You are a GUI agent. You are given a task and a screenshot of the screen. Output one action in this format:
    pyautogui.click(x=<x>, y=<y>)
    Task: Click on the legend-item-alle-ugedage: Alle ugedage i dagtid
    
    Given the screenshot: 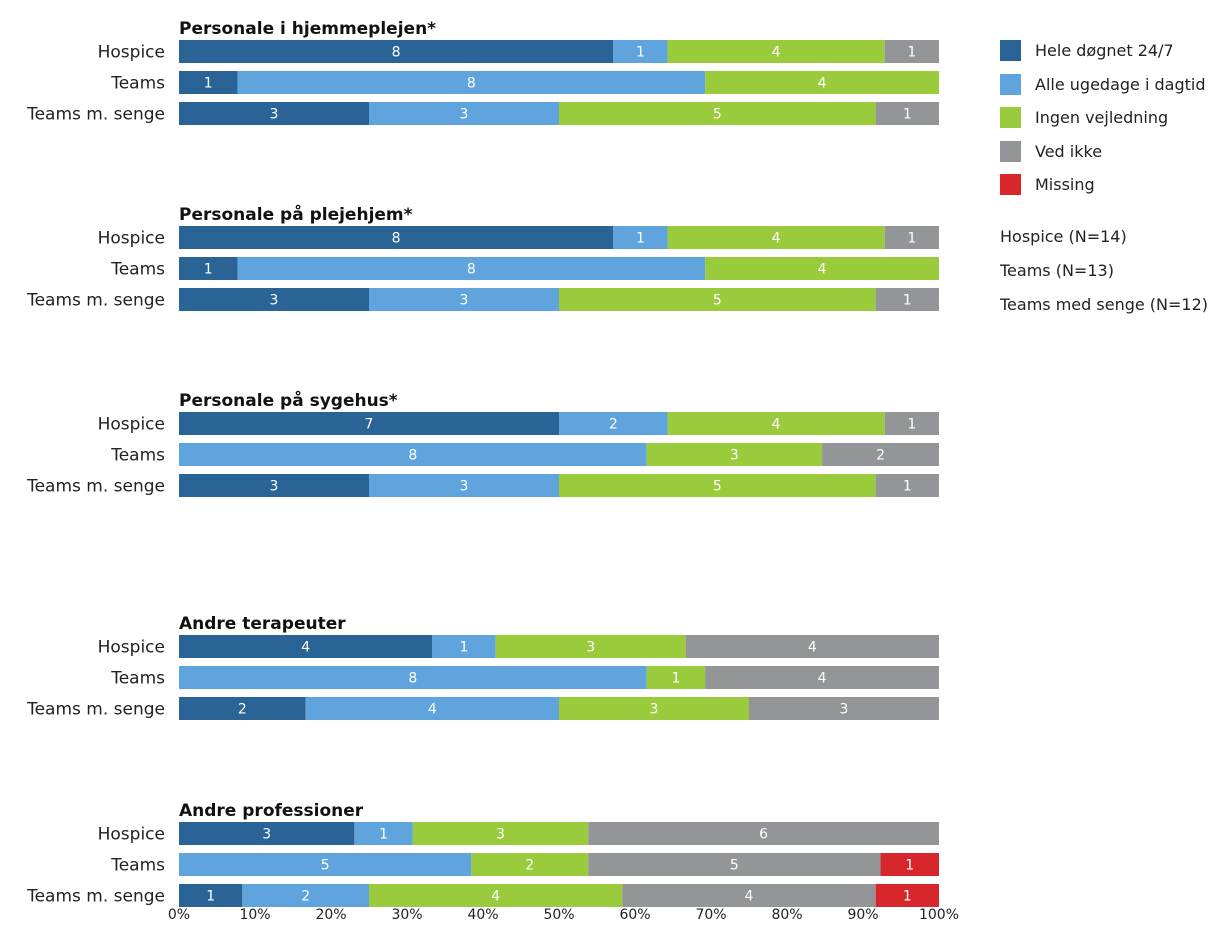 What is the action you would take?
    pyautogui.click(x=1116, y=85)
    